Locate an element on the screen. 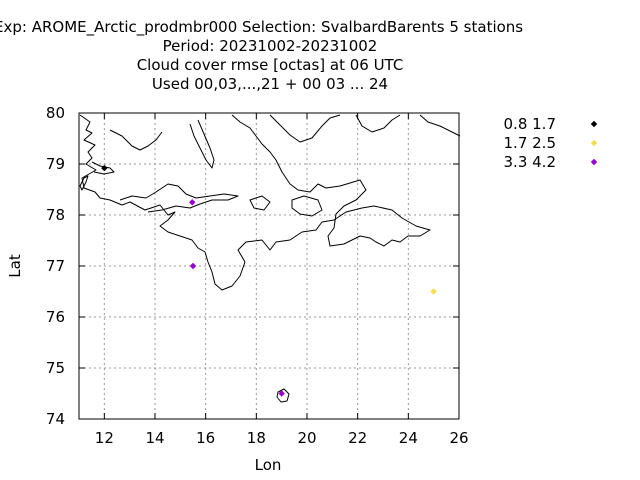  fjord-isfjorden is located at coordinates (179, 198).